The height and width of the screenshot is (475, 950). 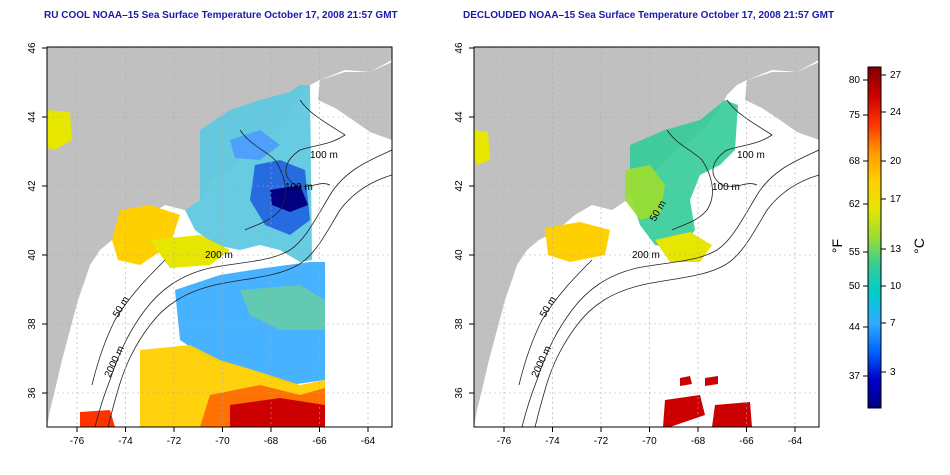 I want to click on celsius-tick-label: 20, so click(x=896, y=161).